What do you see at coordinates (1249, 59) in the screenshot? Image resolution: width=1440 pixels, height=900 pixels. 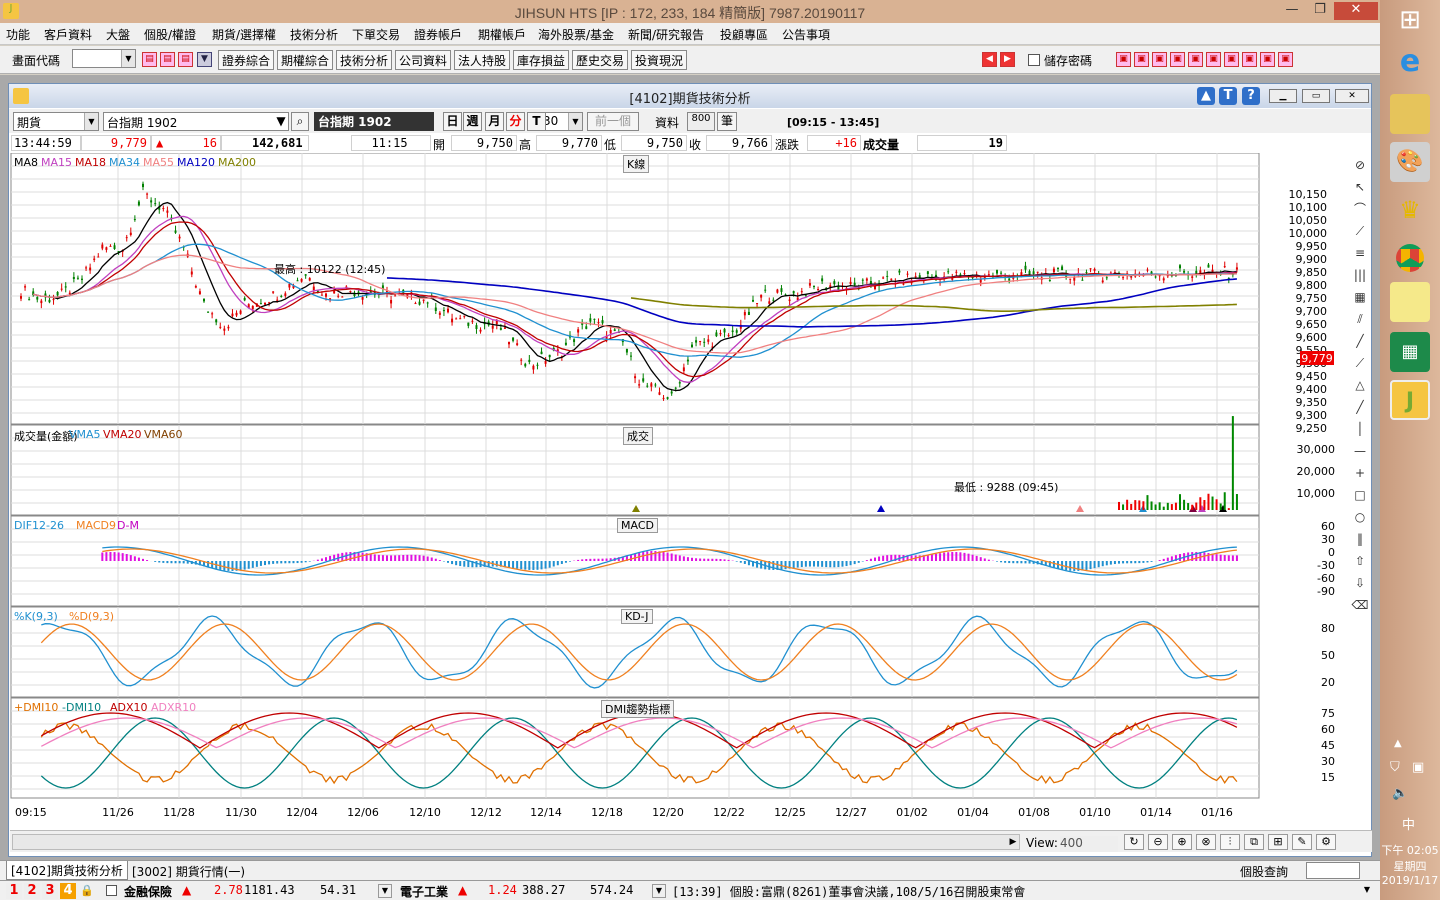 I see `tool-icon-7: ▣` at bounding box center [1249, 59].